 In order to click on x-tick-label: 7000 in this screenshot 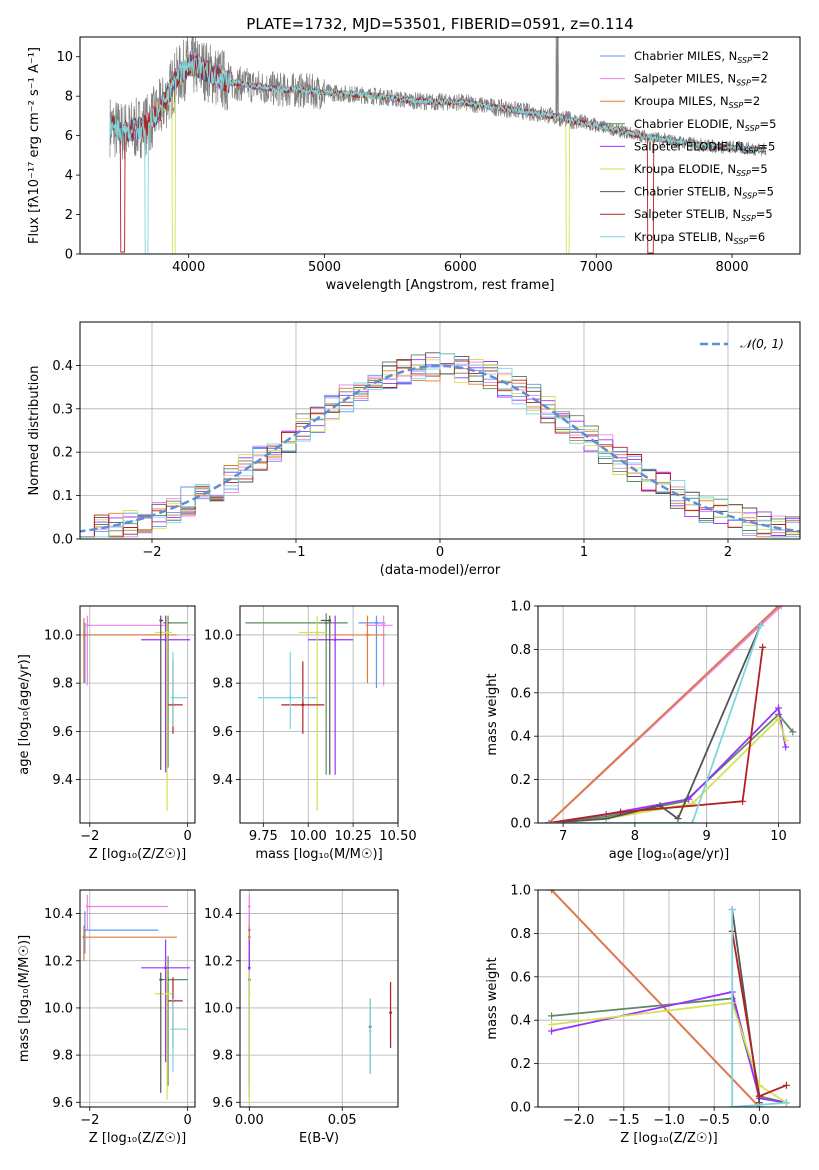, I will do `click(596, 267)`.